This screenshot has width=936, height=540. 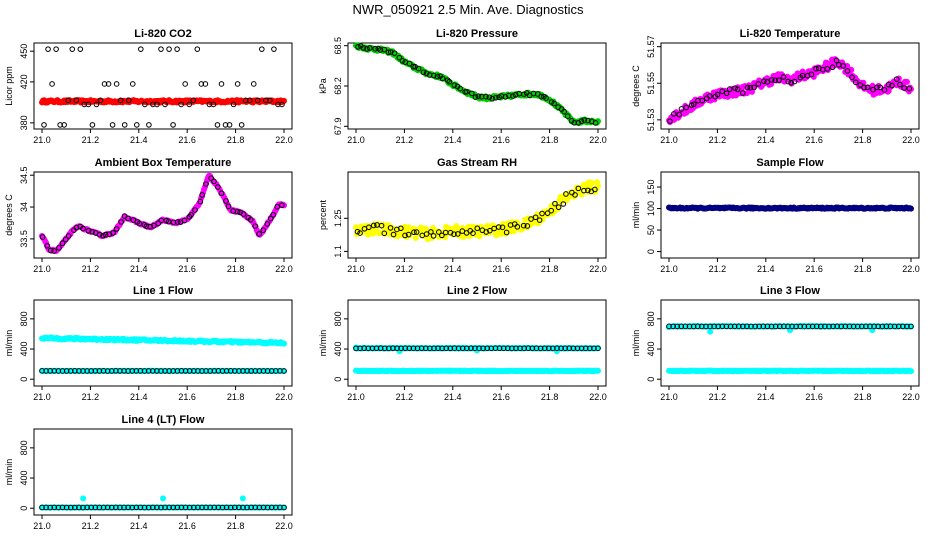 What do you see at coordinates (338, 318) in the screenshot?
I see `y-tick-label: 800` at bounding box center [338, 318].